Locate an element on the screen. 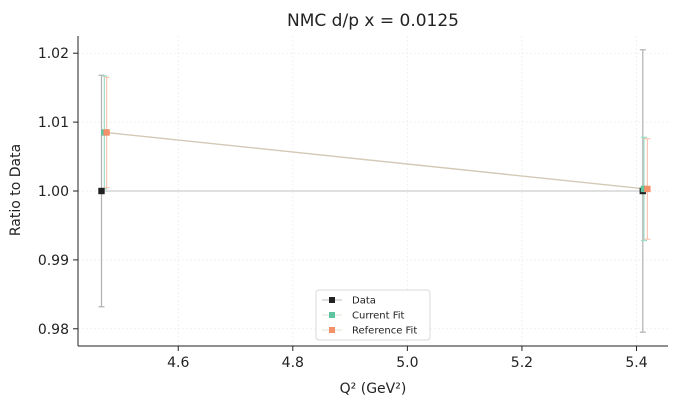  x-tick-label: 4.8 is located at coordinates (293, 363).